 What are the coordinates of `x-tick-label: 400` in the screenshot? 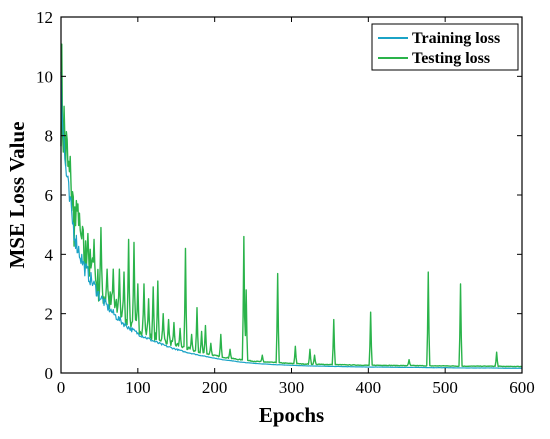 It's located at (369, 387).